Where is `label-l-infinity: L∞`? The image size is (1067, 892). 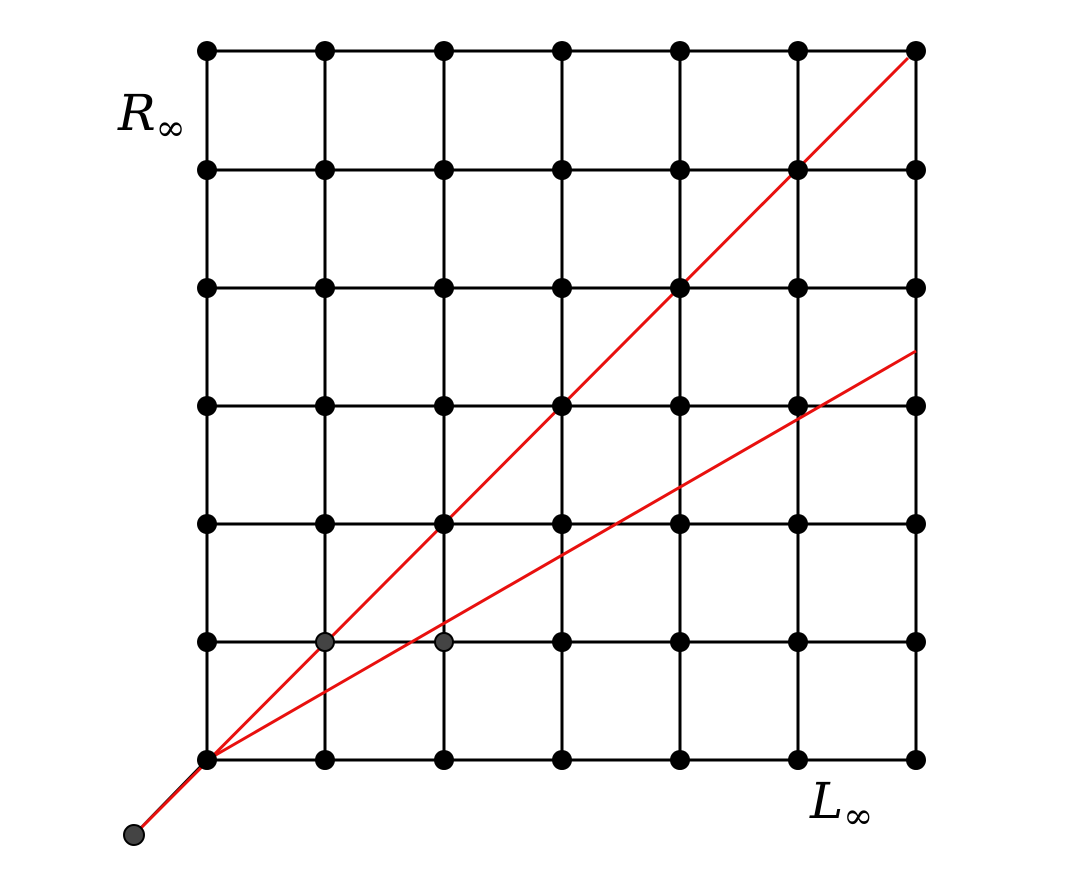 label-l-infinity: L∞ is located at coordinates (841, 804).